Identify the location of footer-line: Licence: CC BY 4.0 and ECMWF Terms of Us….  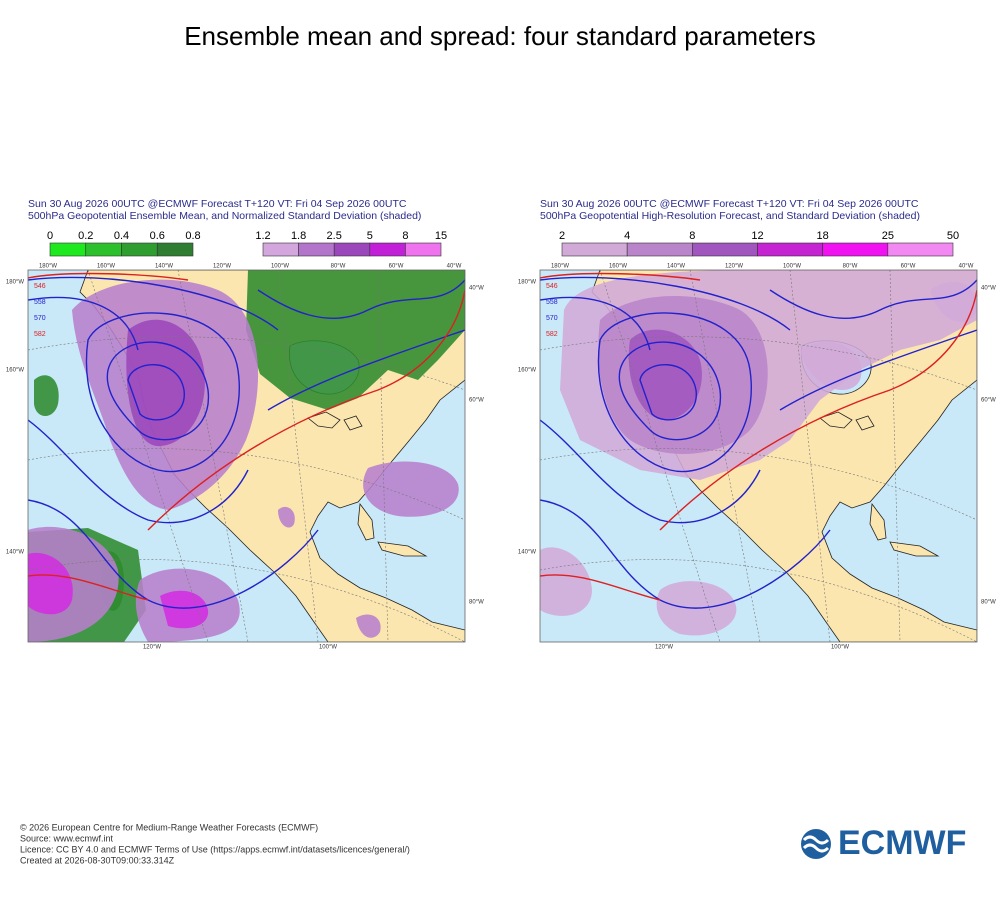
(215, 849).